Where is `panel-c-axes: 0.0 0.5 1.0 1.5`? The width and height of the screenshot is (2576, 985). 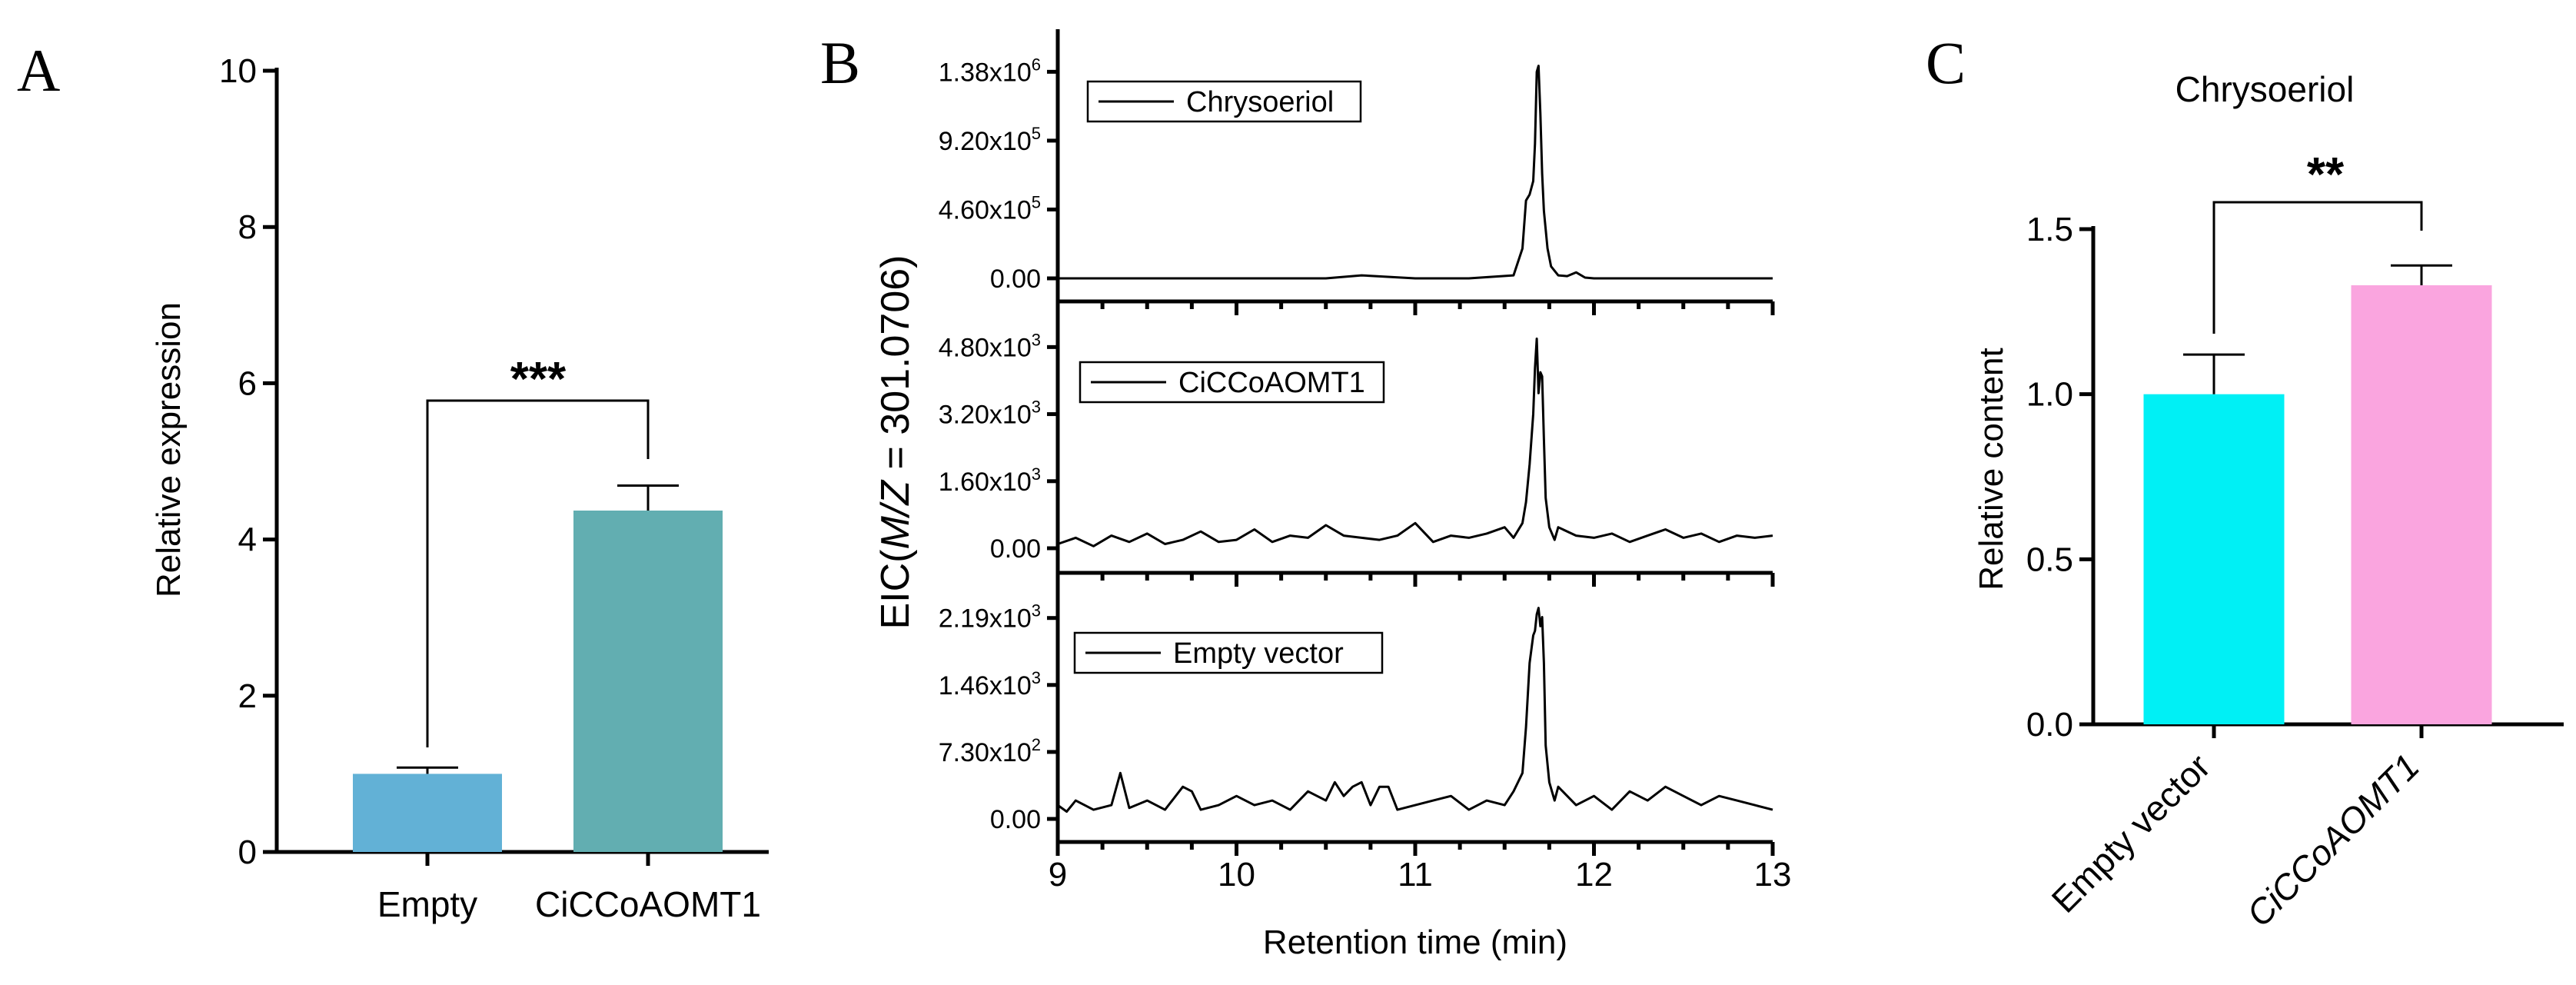
panel-c-axes: 0.0 0.5 1.0 1.5 is located at coordinates (2295, 477).